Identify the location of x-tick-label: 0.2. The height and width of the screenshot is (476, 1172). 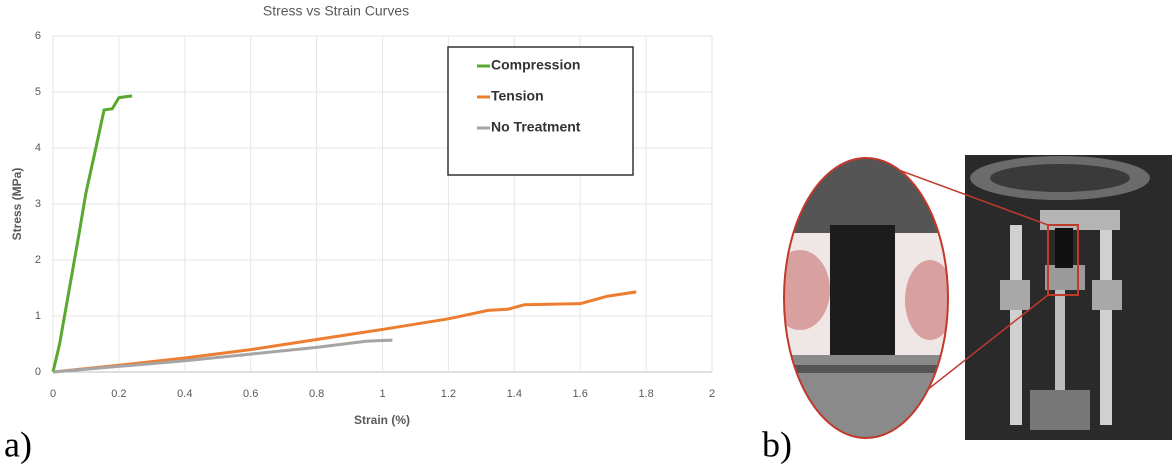
(118, 394).